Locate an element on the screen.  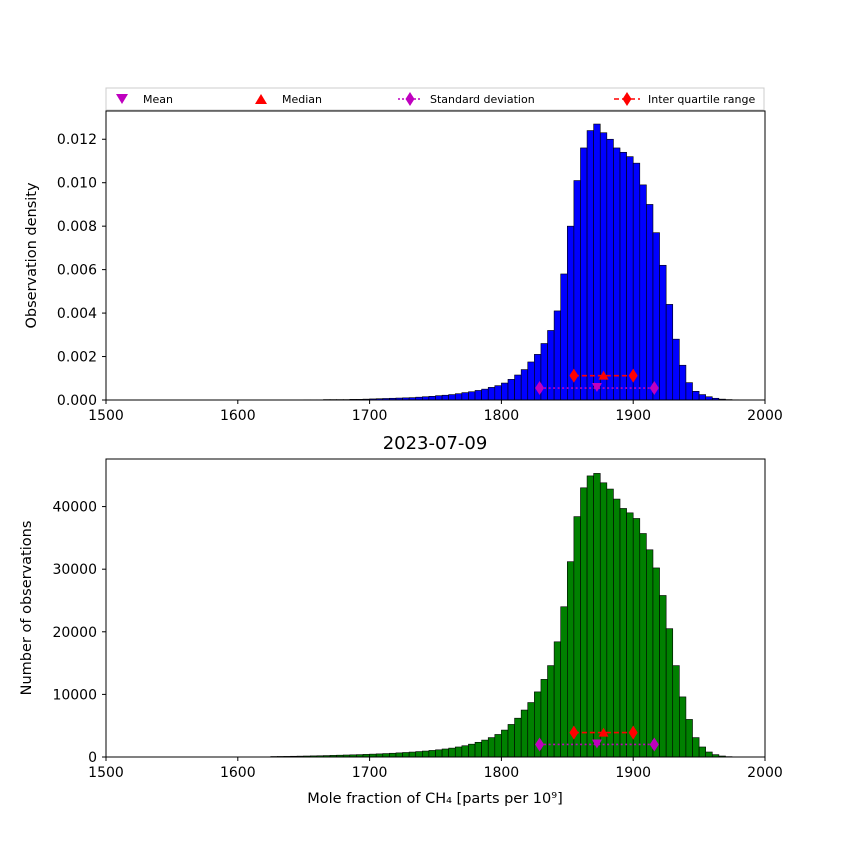
legend-label-iqr: Inter quartile range is located at coordinates (701, 99).